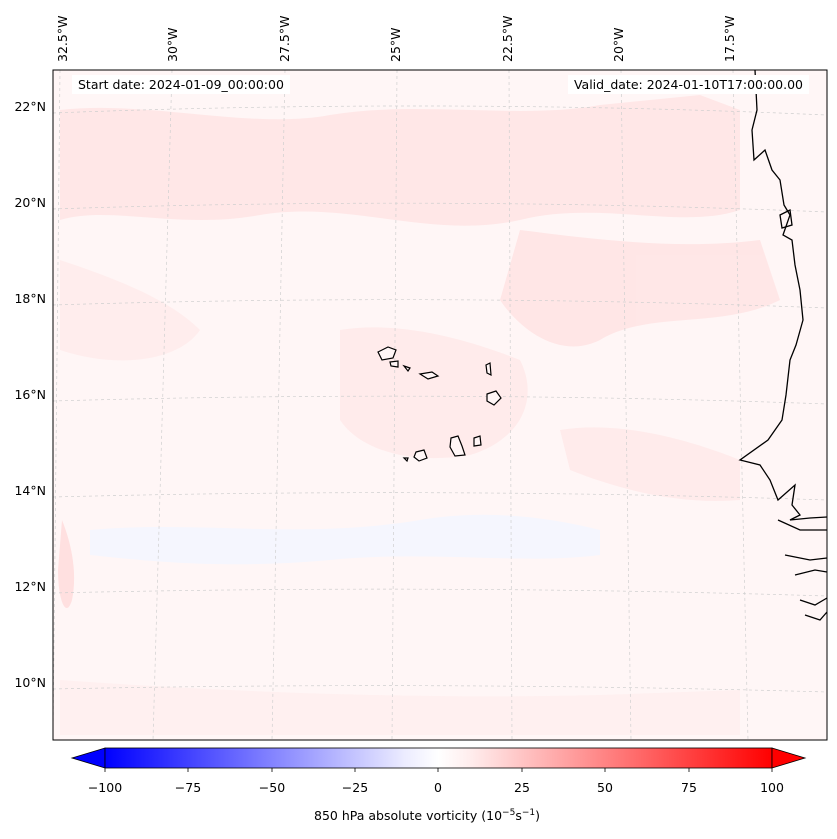 This screenshot has width=837, height=839. I want to click on colorbar-tick-label: 25, so click(522, 787).